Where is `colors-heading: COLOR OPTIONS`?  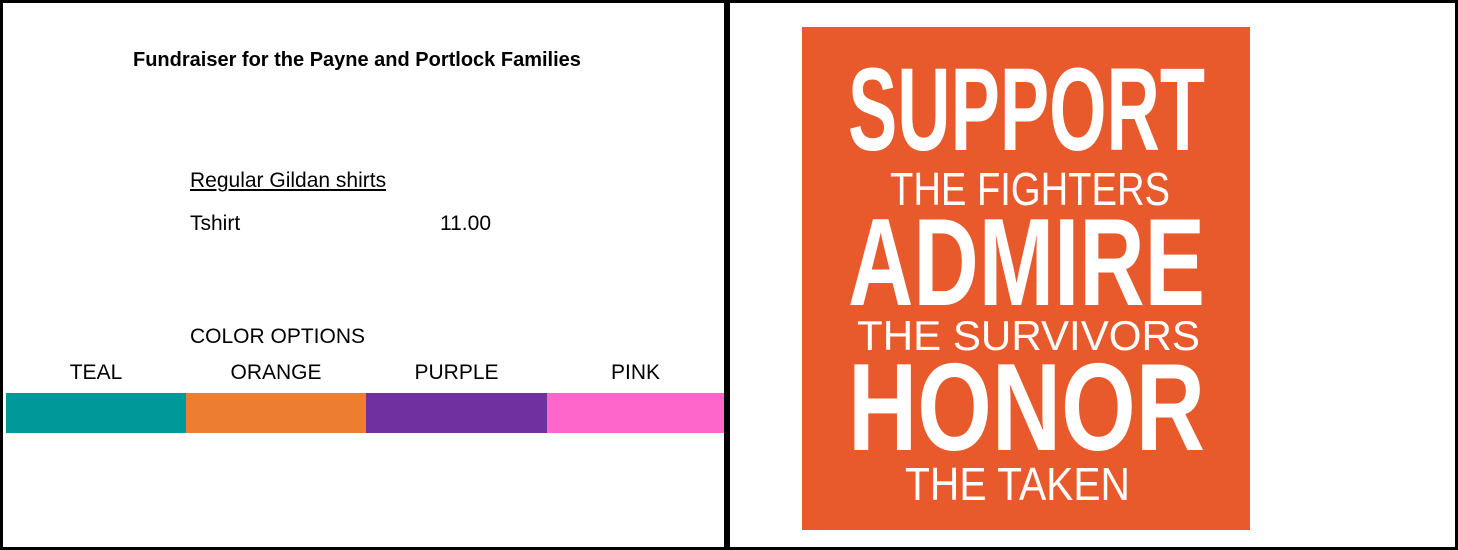 colors-heading: COLOR OPTIONS is located at coordinates (278, 336).